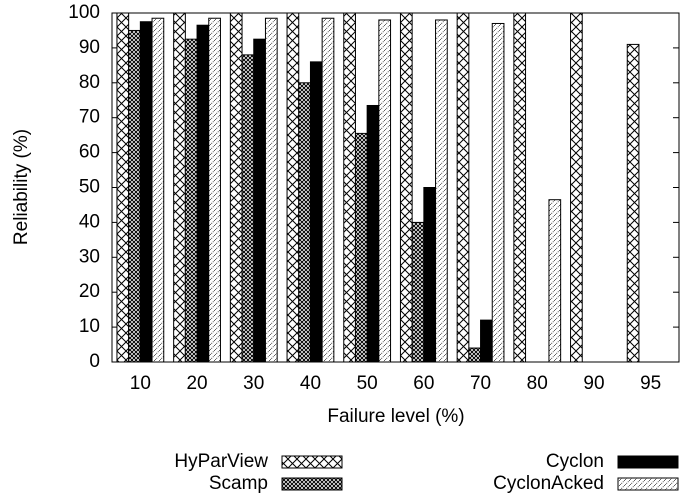  Describe the element at coordinates (89, 187) in the screenshot. I see `y-tick-label: 50` at that location.